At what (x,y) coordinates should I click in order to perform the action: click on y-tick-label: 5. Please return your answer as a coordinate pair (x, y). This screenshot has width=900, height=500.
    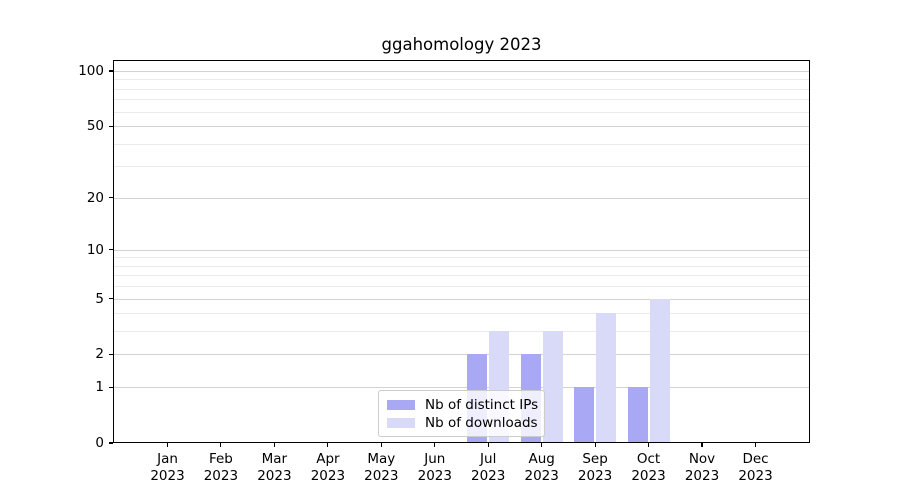
    Looking at the image, I should click on (99, 298).